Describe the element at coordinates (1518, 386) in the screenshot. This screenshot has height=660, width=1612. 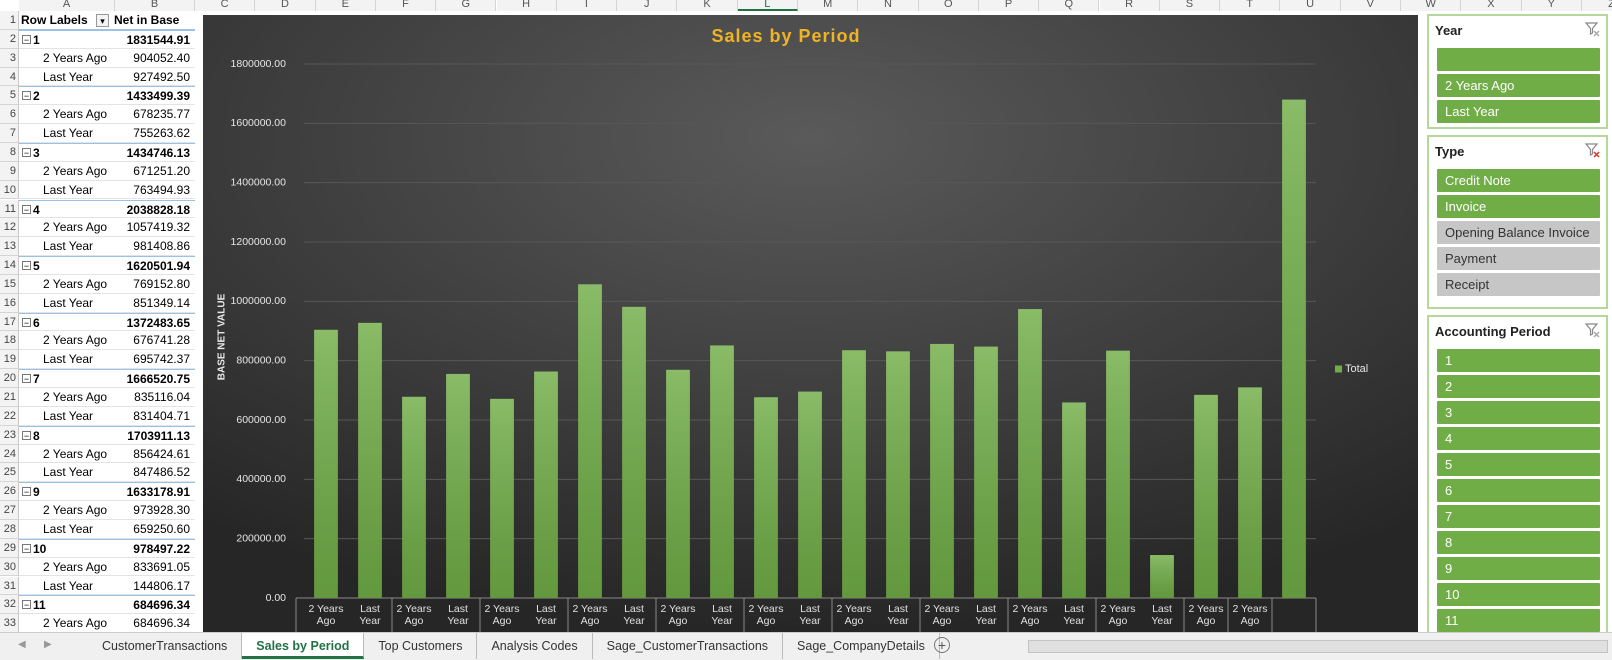
I see `slicer-item: 2` at that location.